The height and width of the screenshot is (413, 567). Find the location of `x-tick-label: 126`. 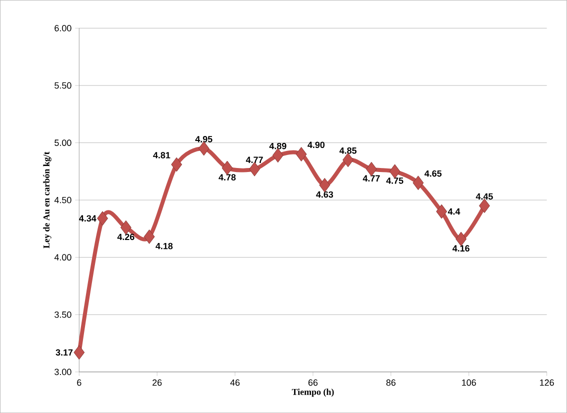

x-tick-label: 126 is located at coordinates (547, 382).